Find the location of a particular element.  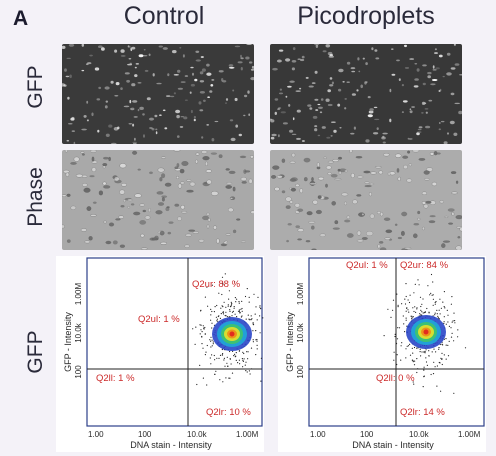

column-title-picodroplets: Picodroplets is located at coordinates (366, 16).